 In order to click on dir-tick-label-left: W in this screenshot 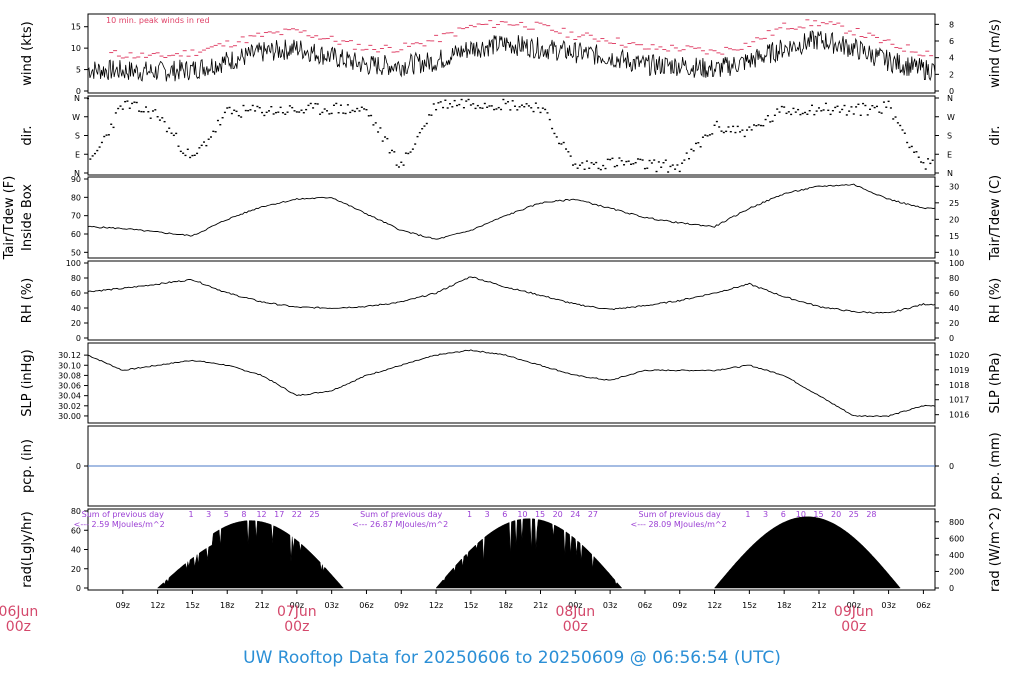, I will do `click(76, 117)`.